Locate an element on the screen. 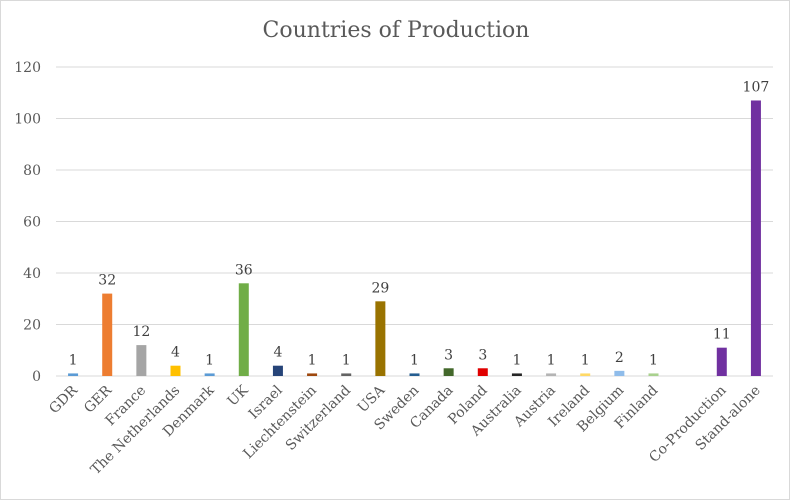 This screenshot has height=501, width=790. data-label: 11 is located at coordinates (722, 335).